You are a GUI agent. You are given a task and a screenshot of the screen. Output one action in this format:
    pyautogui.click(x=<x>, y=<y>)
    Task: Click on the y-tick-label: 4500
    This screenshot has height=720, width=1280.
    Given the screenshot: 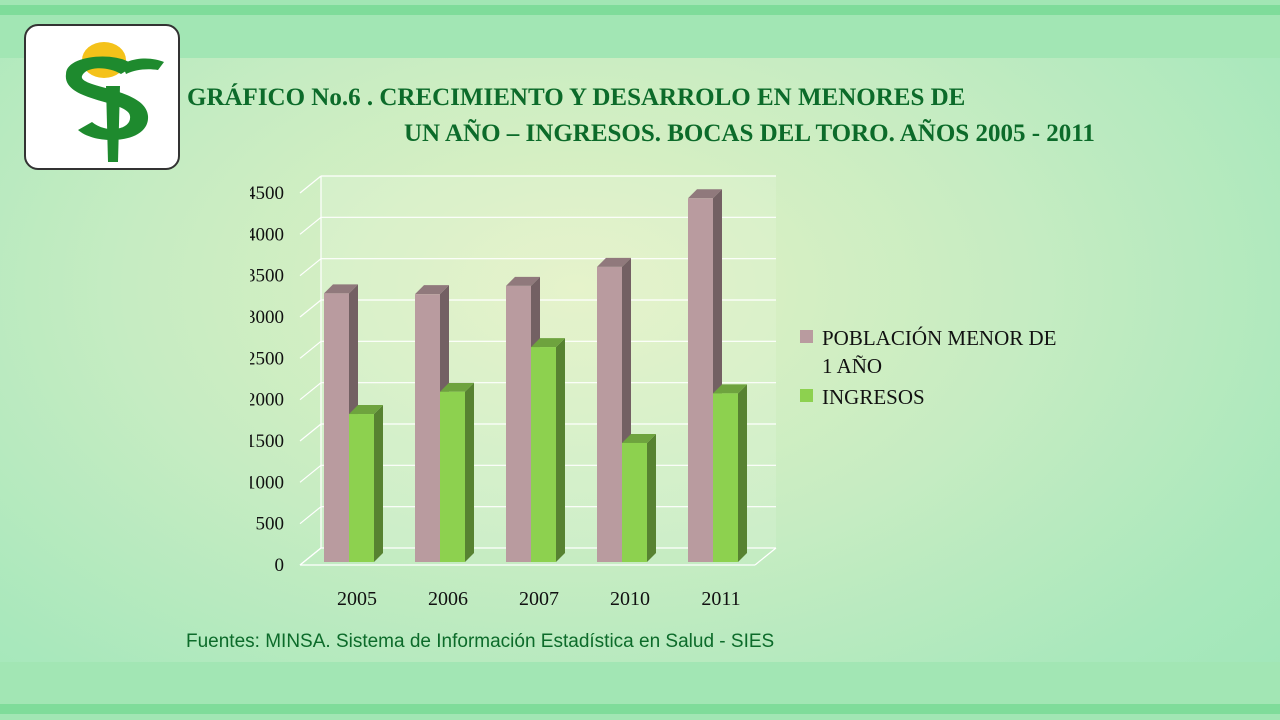 What is the action you would take?
    pyautogui.click(x=267, y=193)
    